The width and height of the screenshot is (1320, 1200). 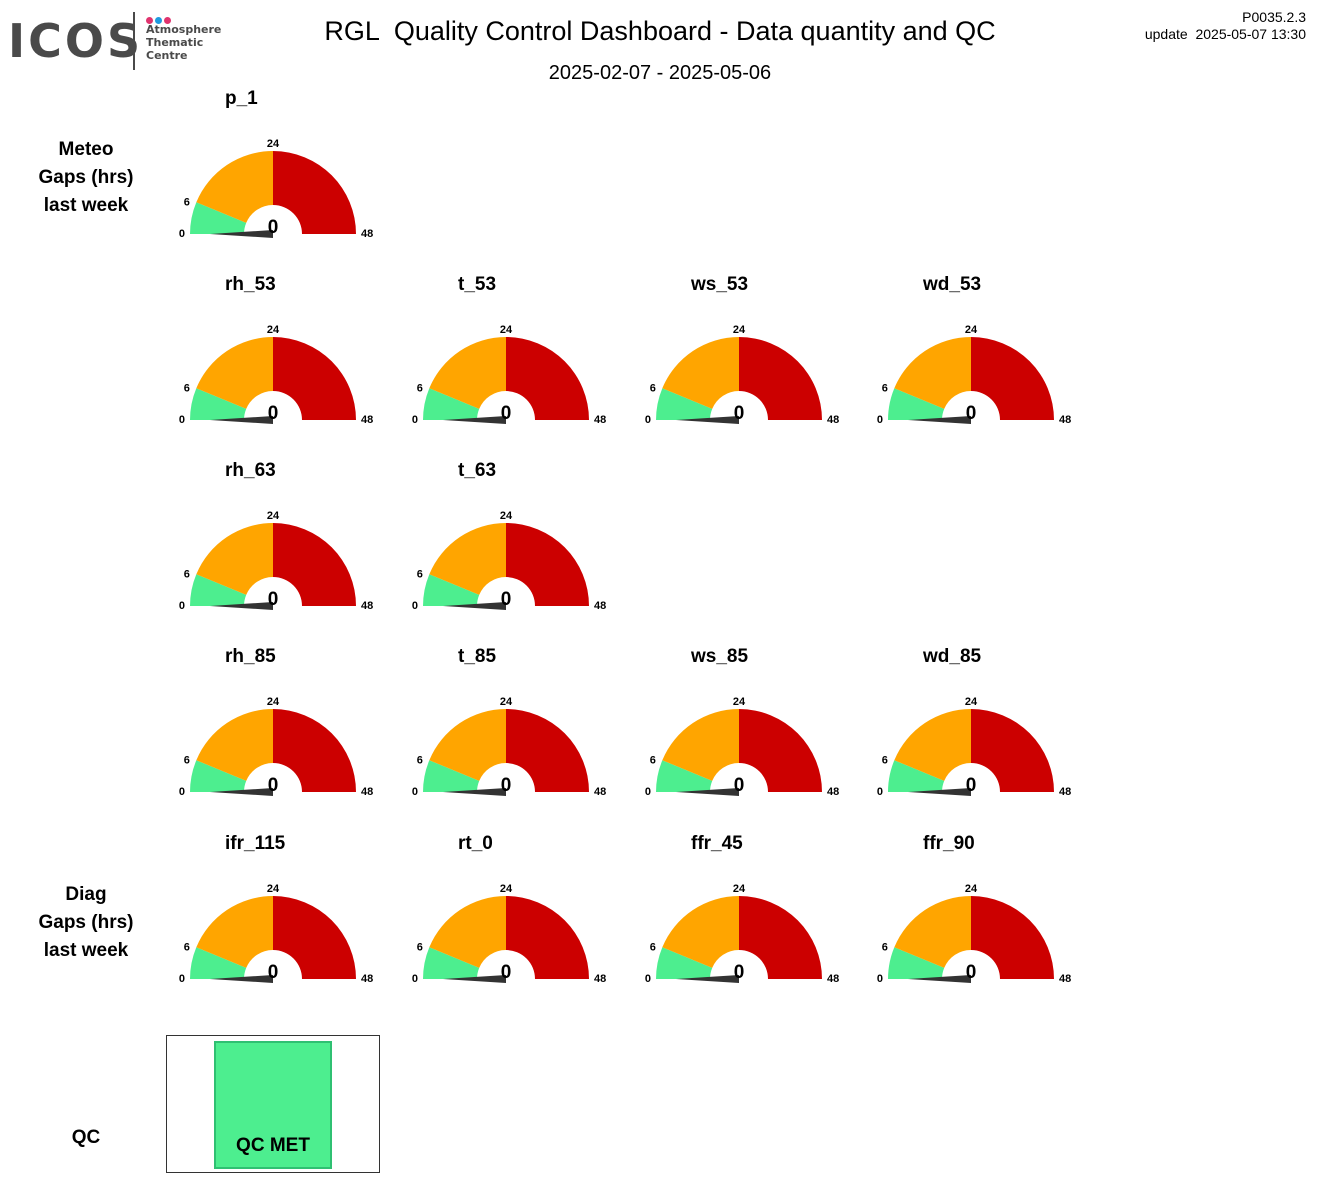 I want to click on gauge-title: ifr_115, so click(x=255, y=843).